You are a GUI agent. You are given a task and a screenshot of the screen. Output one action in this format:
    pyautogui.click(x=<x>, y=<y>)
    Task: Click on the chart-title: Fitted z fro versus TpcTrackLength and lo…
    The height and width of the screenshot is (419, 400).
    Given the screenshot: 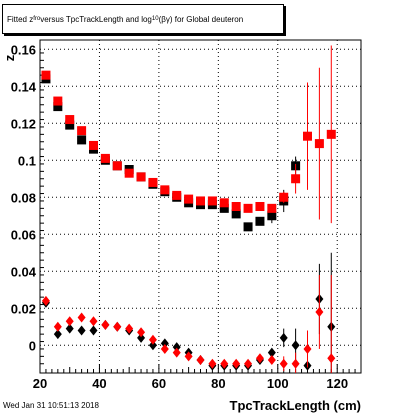 What is the action you would take?
    pyautogui.click(x=143, y=19)
    